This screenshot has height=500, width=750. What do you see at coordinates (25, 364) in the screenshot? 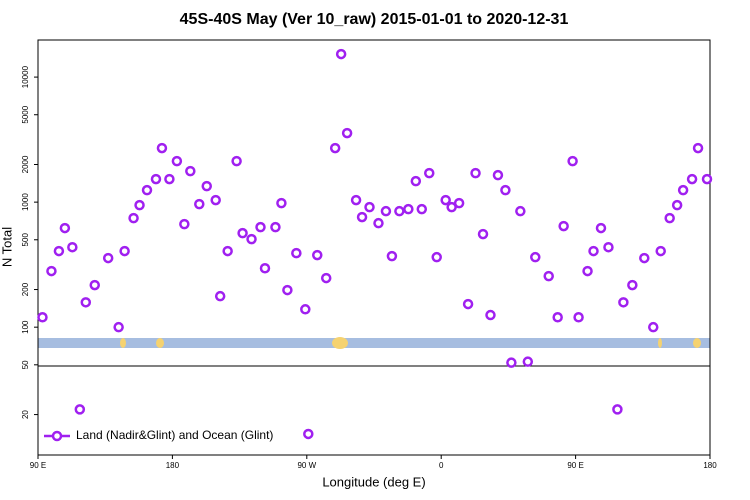
I see `y-tick-label: 50` at bounding box center [25, 364].